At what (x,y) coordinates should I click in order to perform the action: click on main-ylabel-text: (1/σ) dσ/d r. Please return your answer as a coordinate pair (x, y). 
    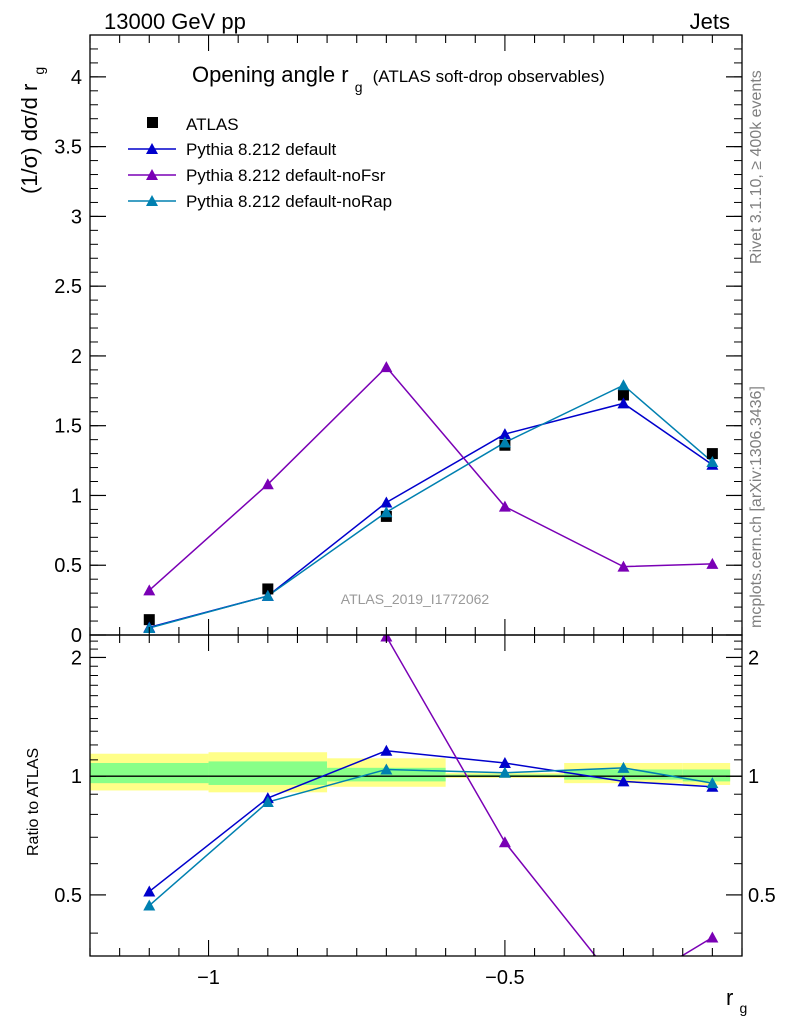
    Looking at the image, I should click on (29, 139).